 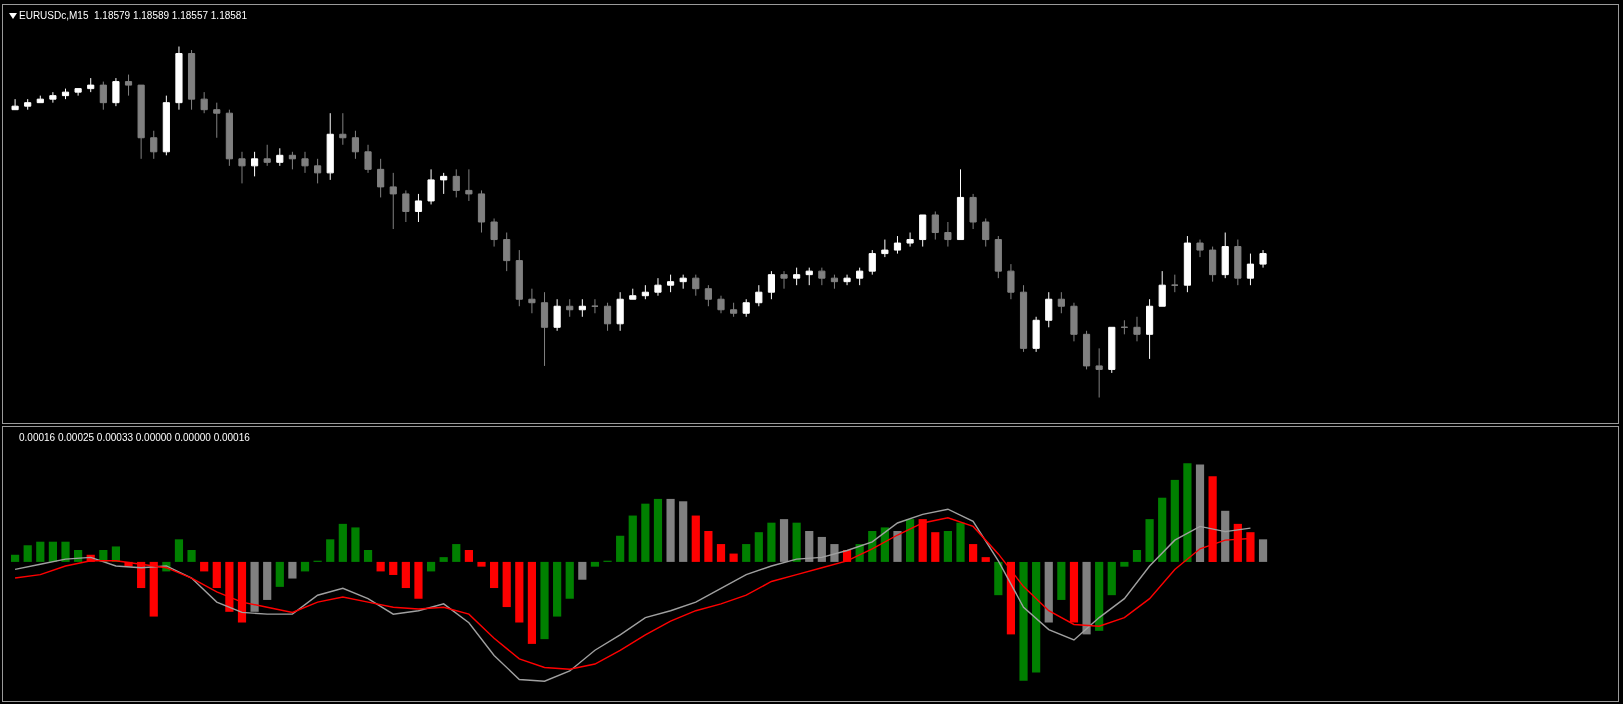 I want to click on chart-title: 0.00016 0.00025 0.00033 0.00000 0.00000 0.00016, so click(x=135, y=437).